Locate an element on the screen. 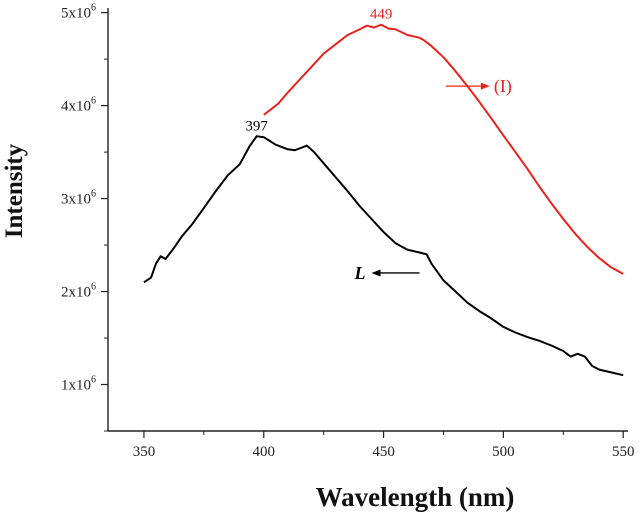  x-axis-title: Wavelength (nm) is located at coordinates (415, 497).